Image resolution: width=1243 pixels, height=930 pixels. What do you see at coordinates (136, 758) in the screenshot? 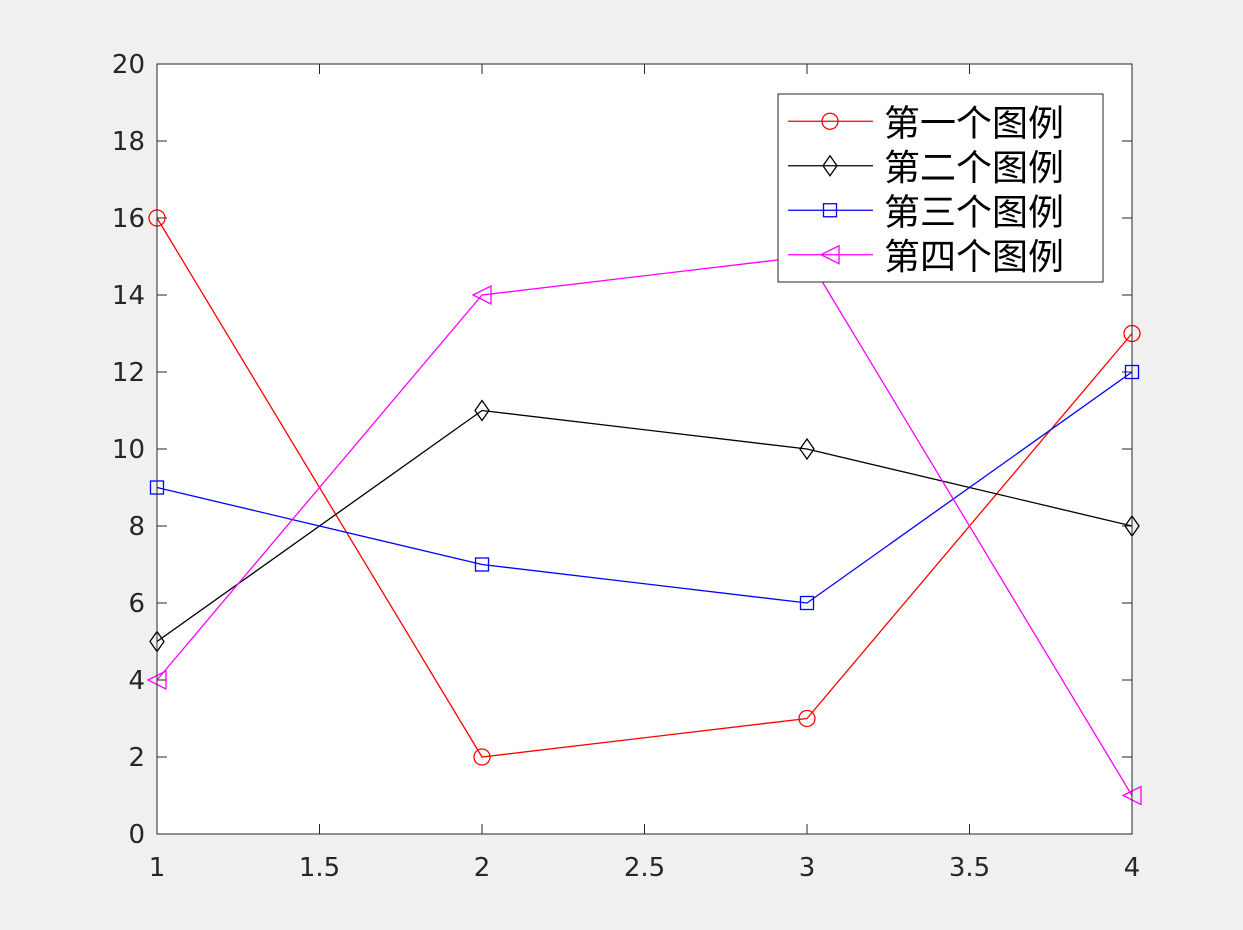
I see `y-tick-label: 2` at bounding box center [136, 758].